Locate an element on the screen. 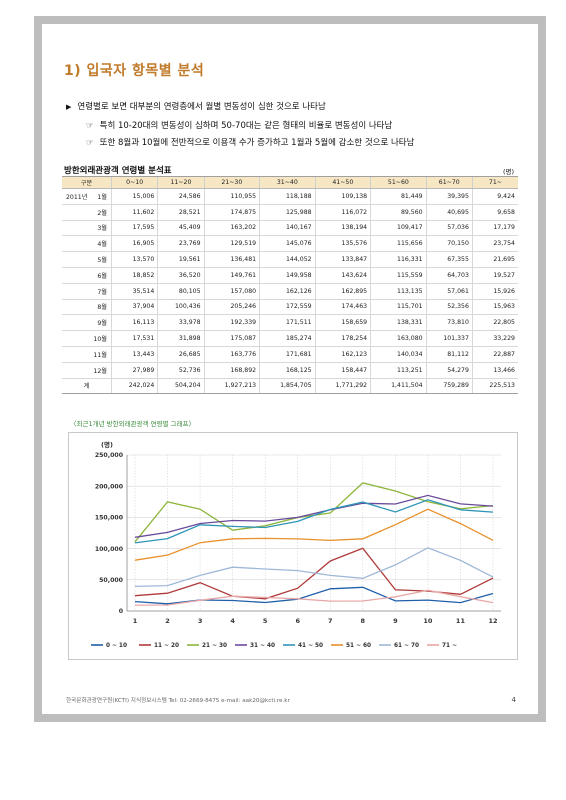  y-tick-label: 0 is located at coordinates (121, 611).